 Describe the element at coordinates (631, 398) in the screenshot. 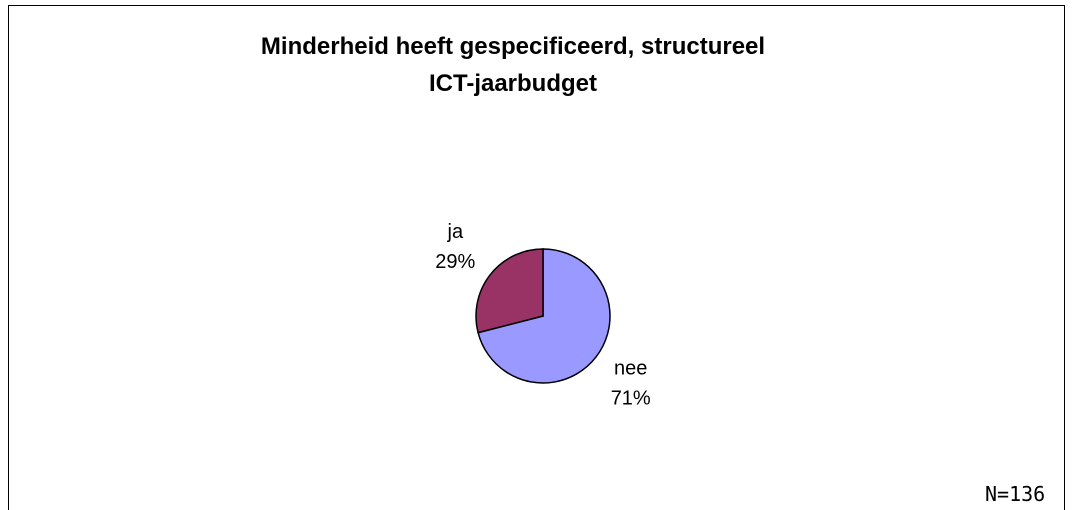

I see `value-label: 71%` at that location.